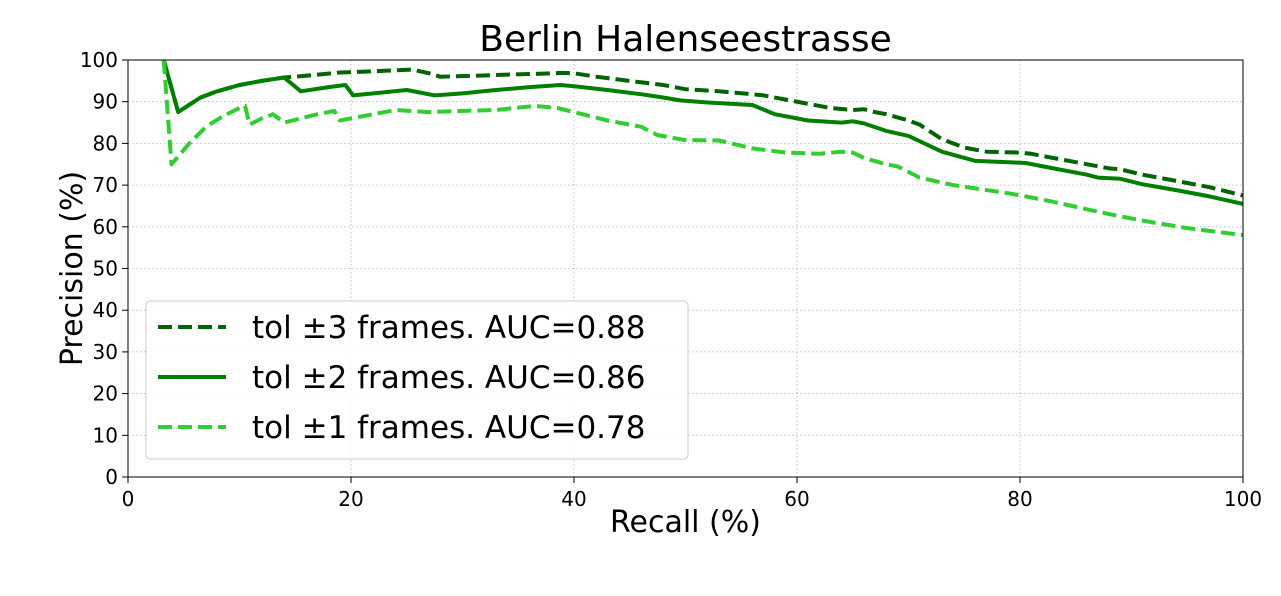  I want to click on x-tick-label: 60, so click(796, 499).